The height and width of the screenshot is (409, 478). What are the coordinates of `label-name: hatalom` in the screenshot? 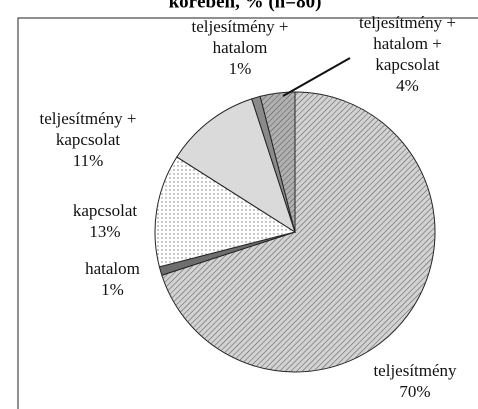 It's located at (112, 268).